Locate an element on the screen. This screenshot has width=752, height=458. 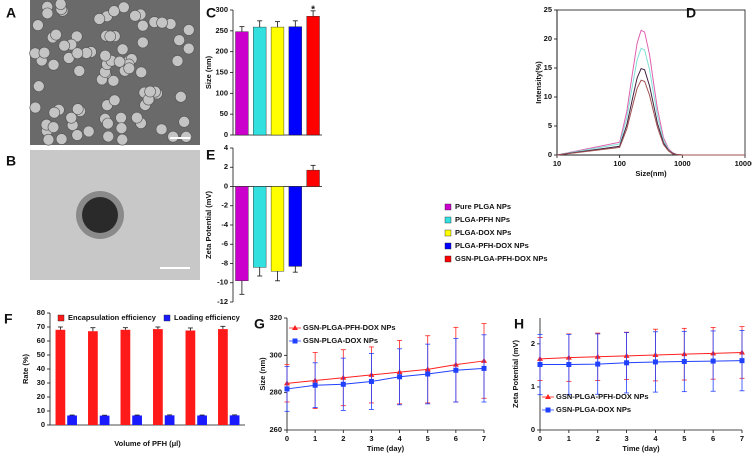
y-tick-label: 300 is located at coordinates (221, 9).